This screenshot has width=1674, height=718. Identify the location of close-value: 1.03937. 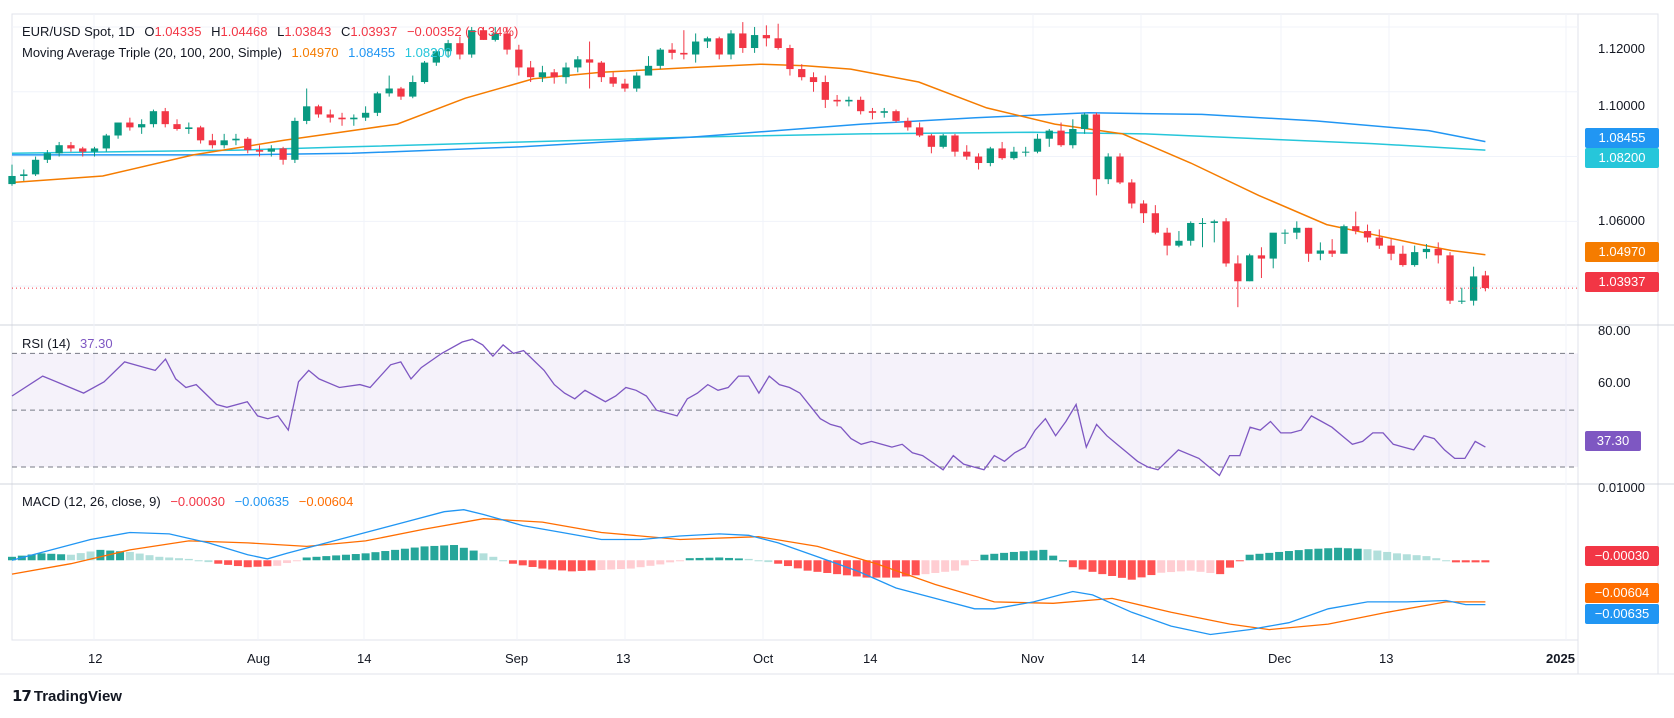
(374, 31).